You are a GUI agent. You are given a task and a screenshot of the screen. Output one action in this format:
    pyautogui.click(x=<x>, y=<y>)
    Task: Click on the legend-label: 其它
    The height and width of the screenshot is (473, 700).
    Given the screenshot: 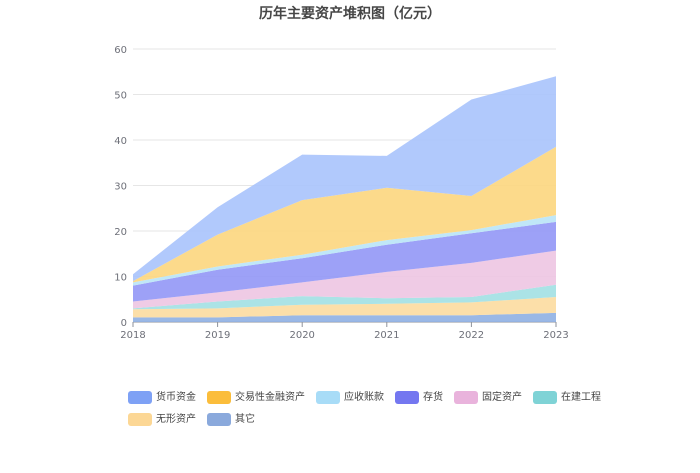 What is the action you would take?
    pyautogui.click(x=245, y=419)
    